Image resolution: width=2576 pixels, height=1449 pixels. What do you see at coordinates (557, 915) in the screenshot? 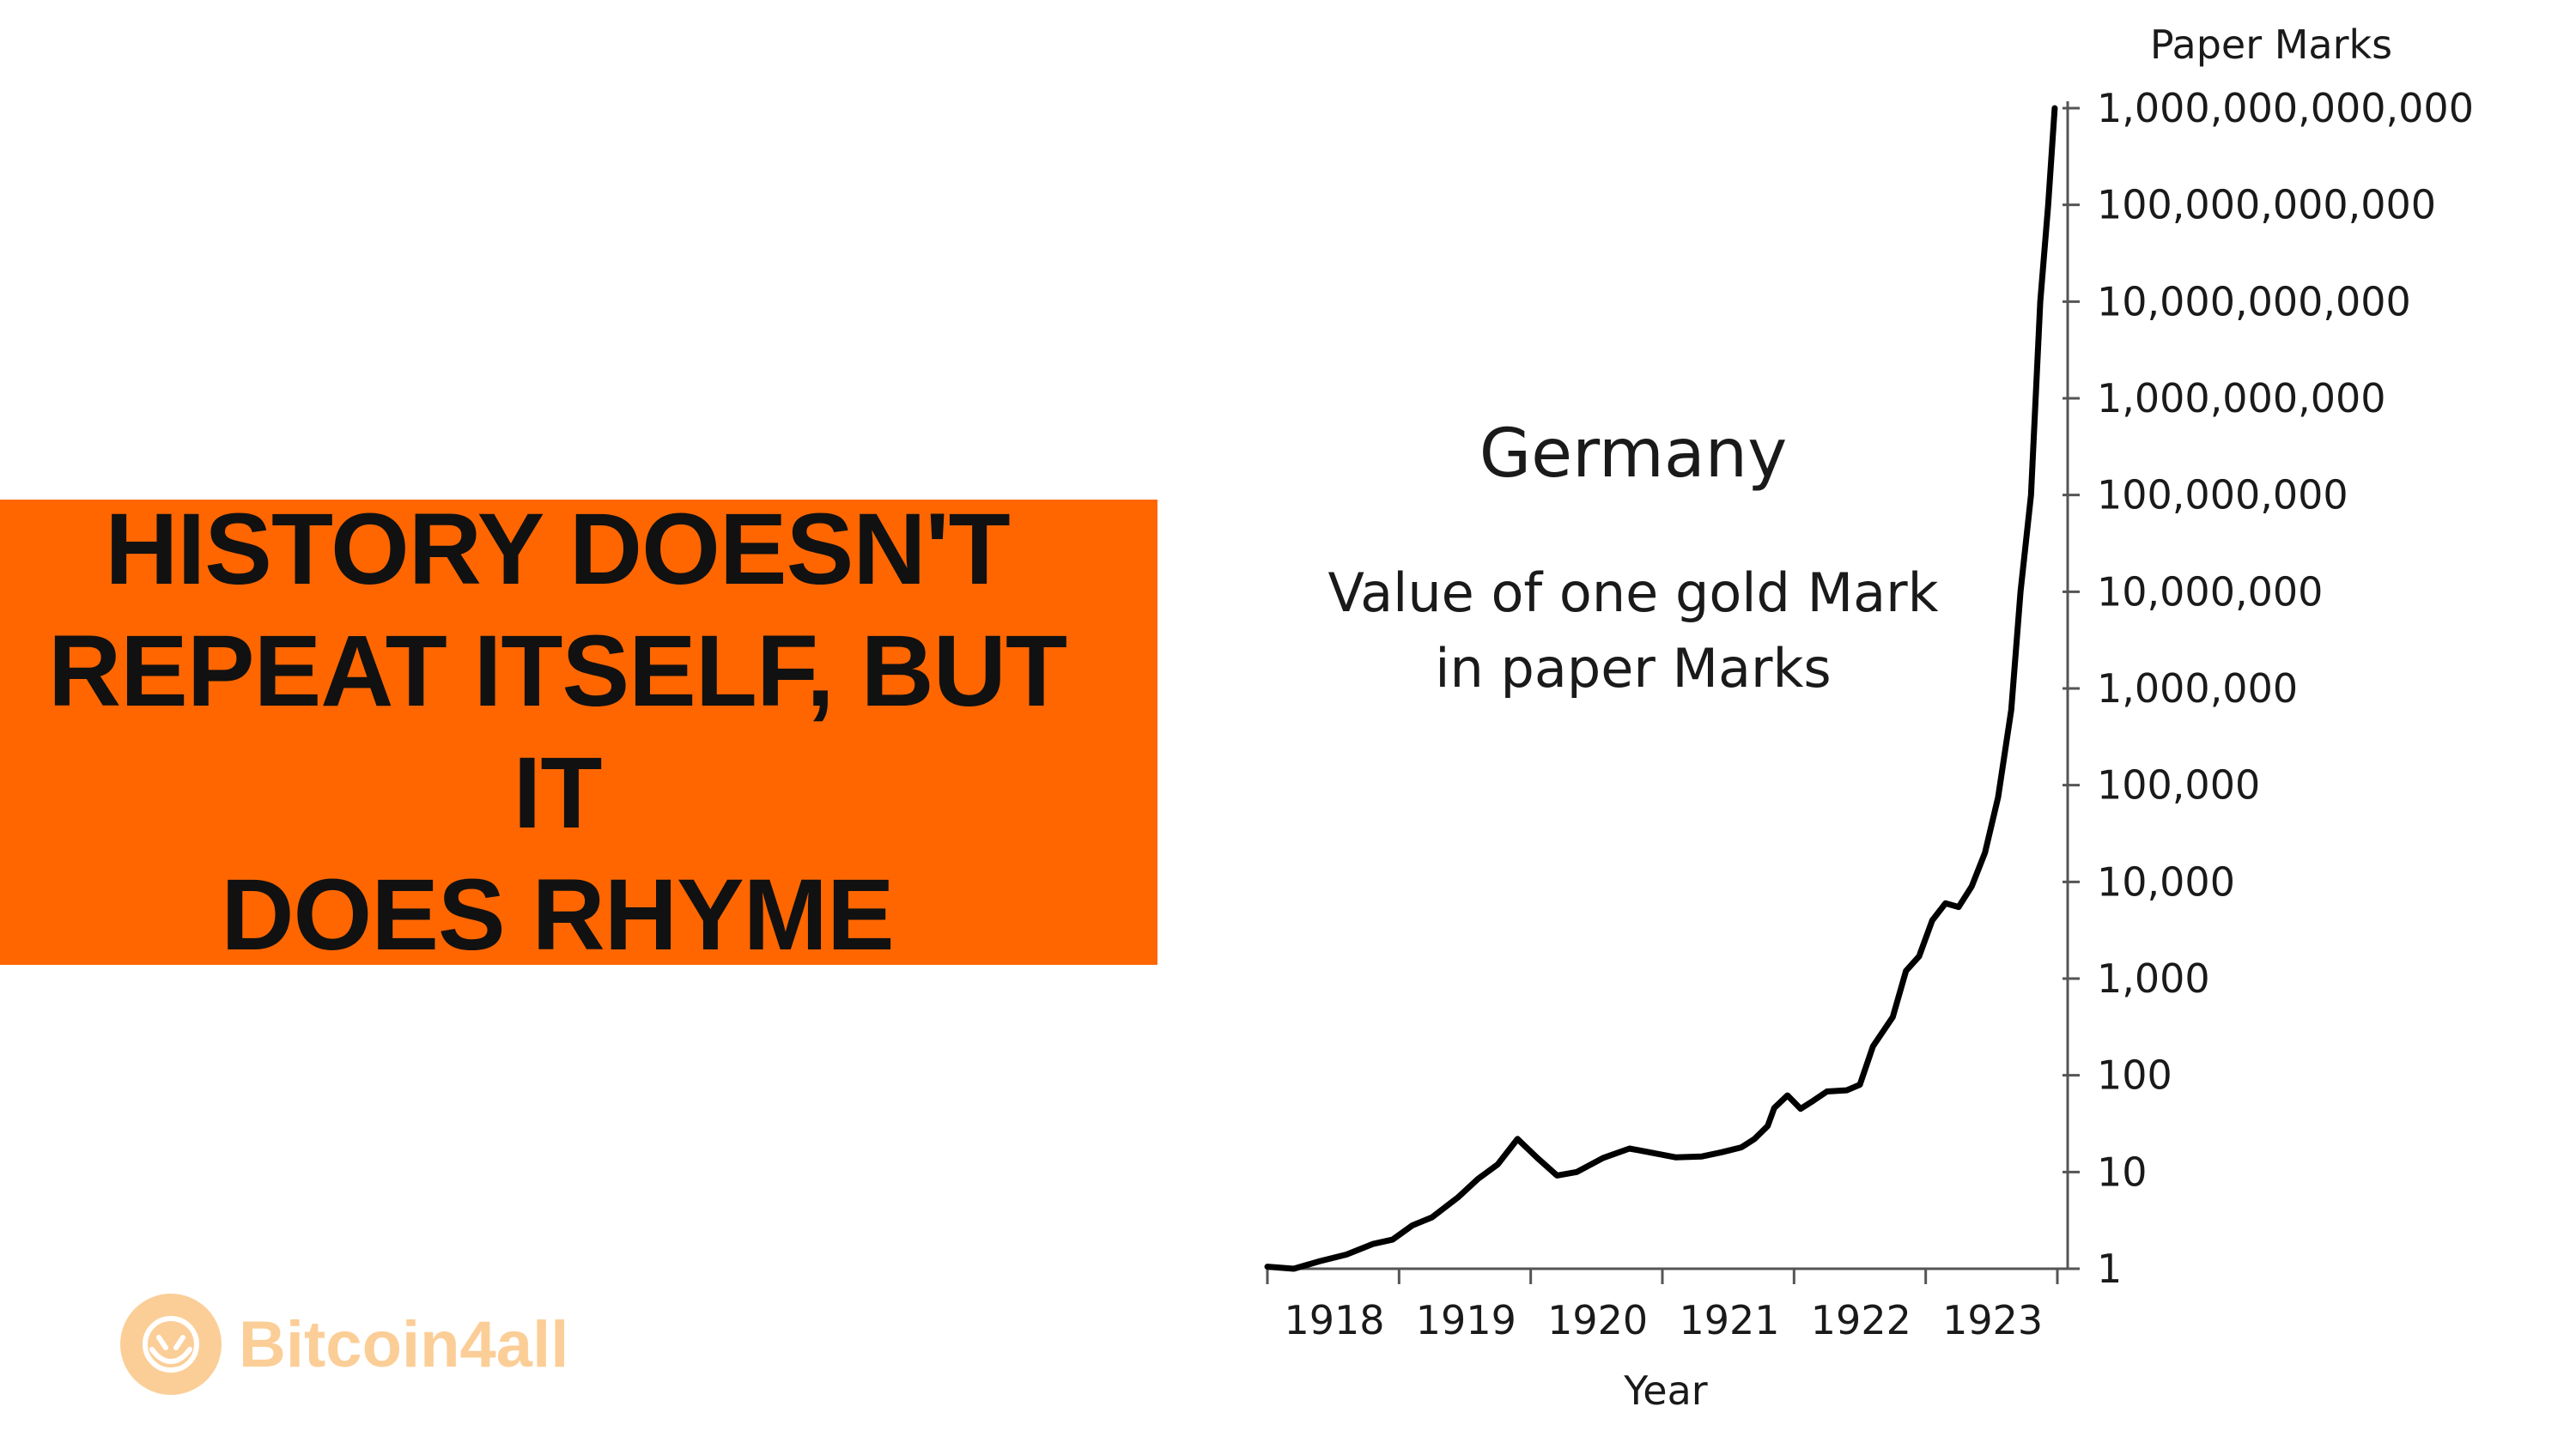
I see `headline-line-3: DOES RHYME` at bounding box center [557, 915].